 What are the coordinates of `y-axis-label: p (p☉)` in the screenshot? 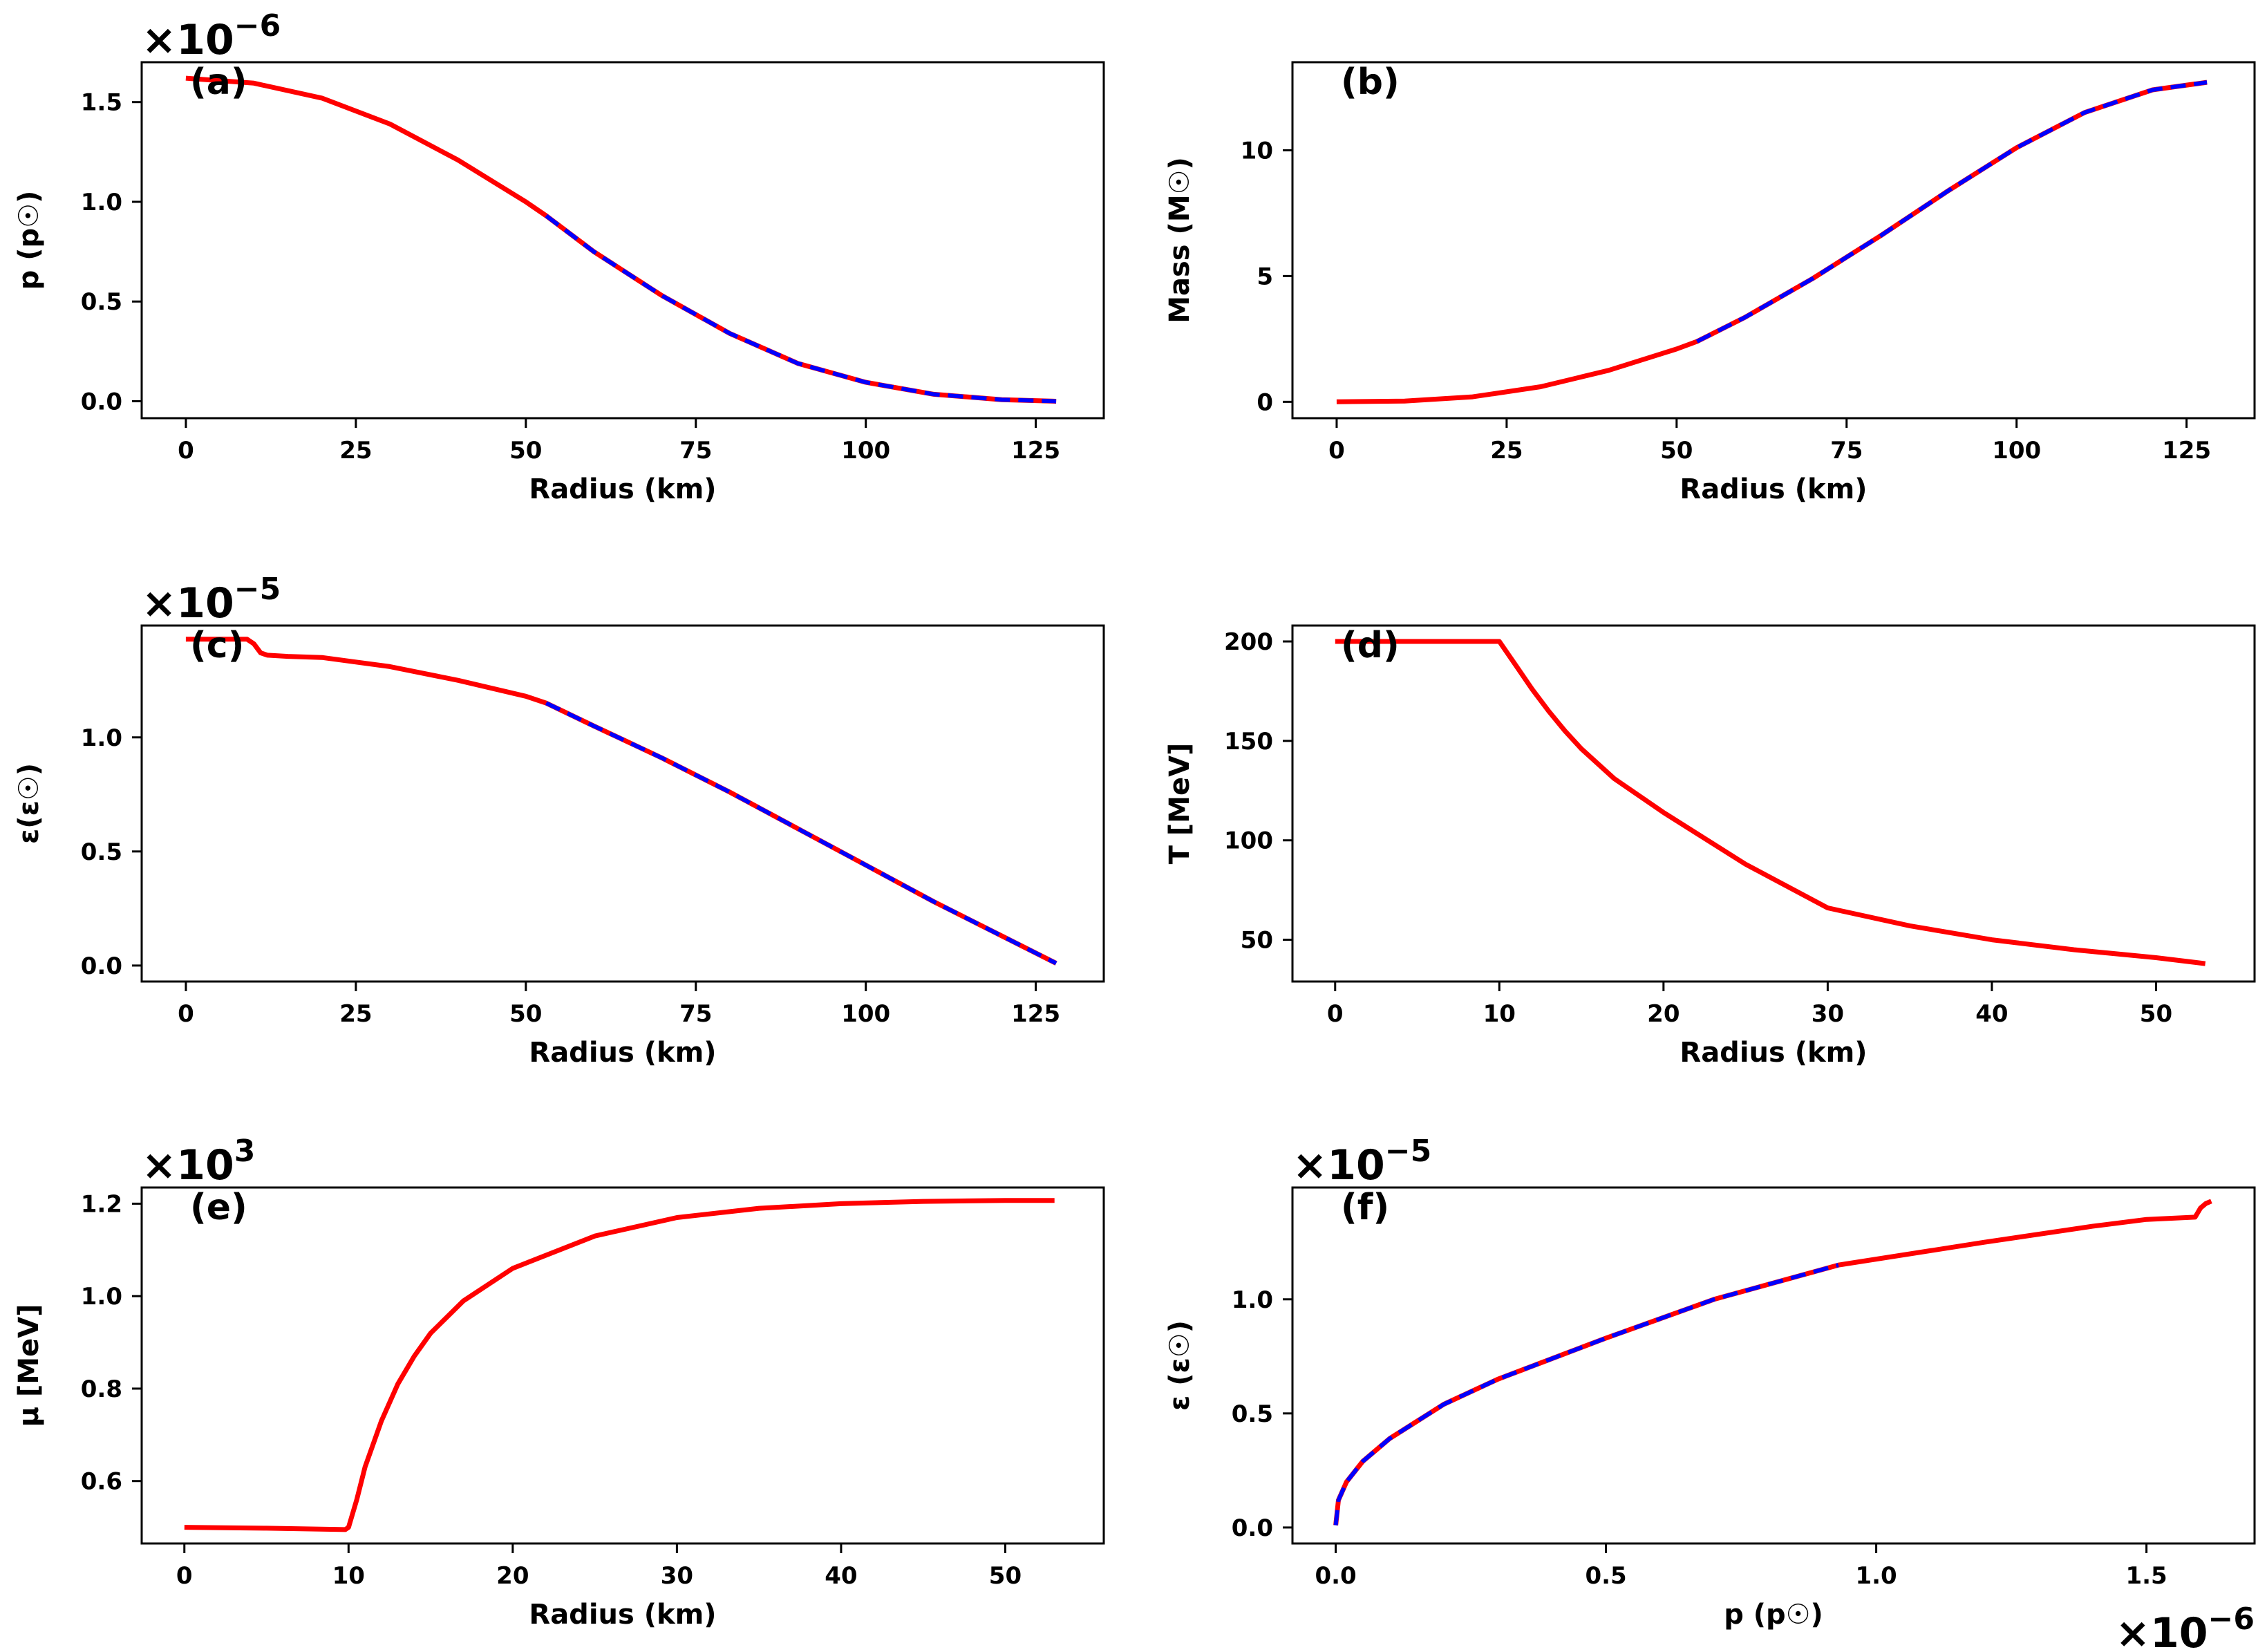 It's located at (29, 240).